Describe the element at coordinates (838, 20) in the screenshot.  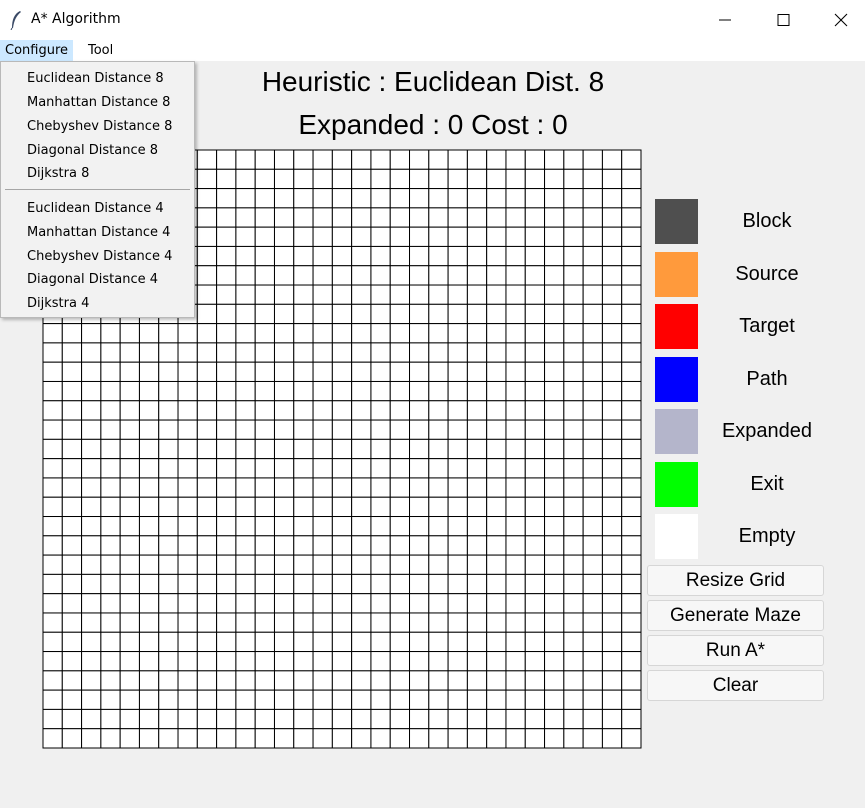
I see `close-button` at that location.